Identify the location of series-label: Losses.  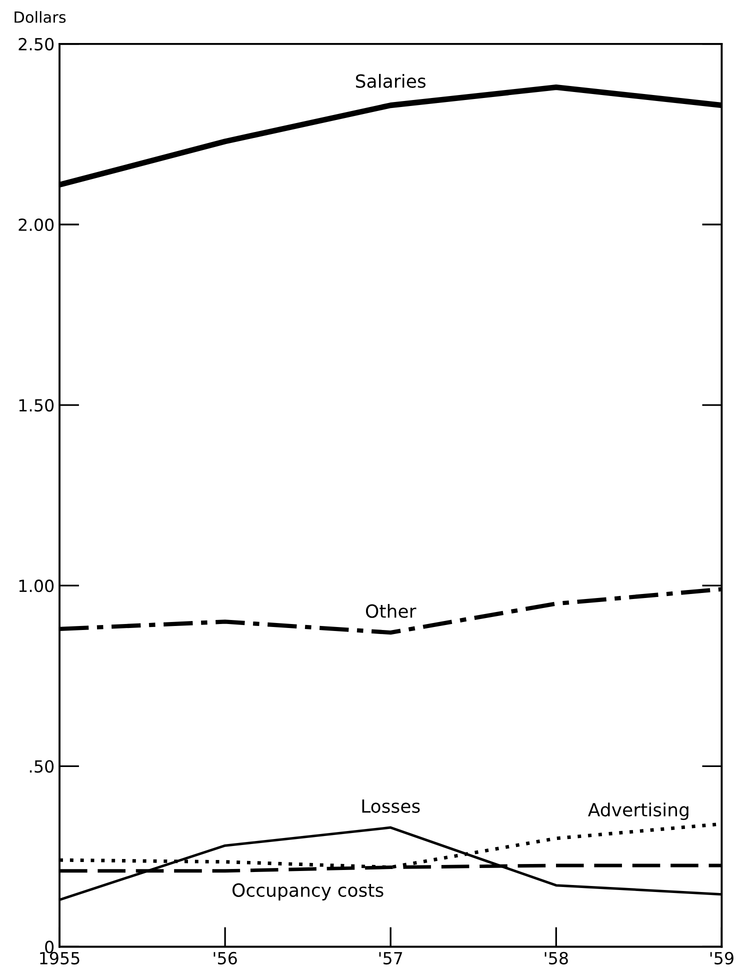
(391, 806).